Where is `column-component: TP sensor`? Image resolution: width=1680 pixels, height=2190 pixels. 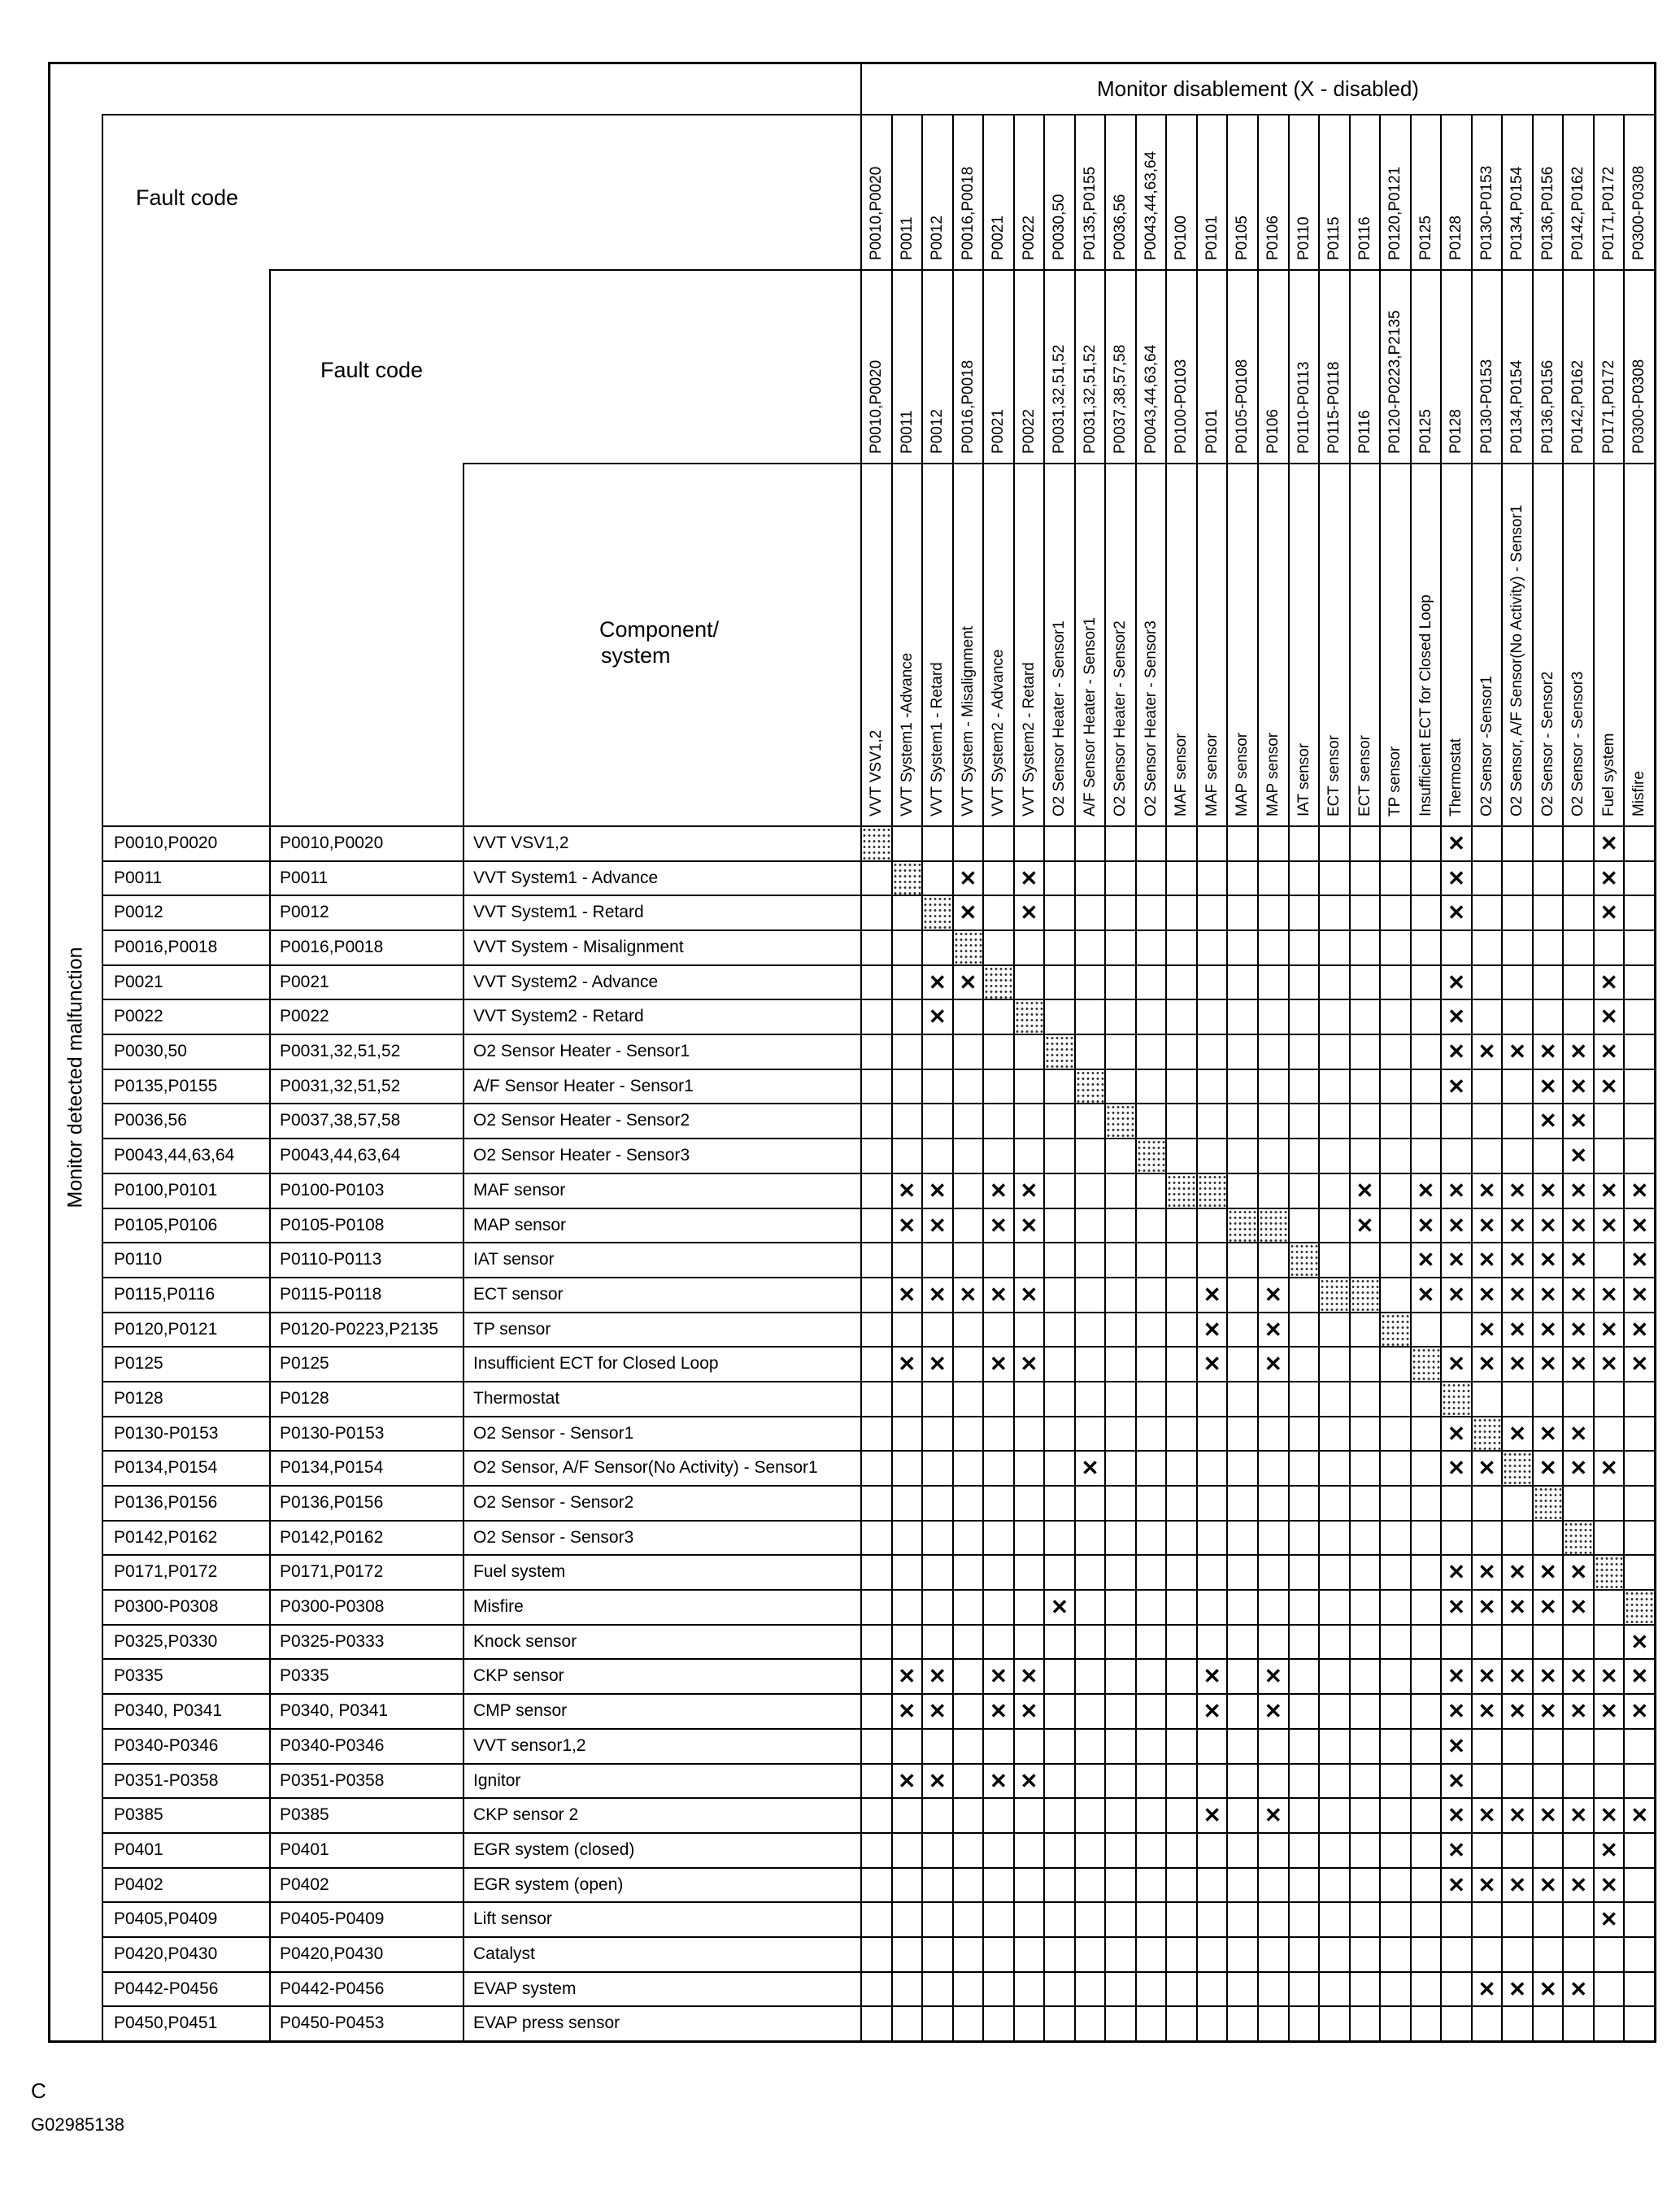
column-component: TP sensor is located at coordinates (1395, 781).